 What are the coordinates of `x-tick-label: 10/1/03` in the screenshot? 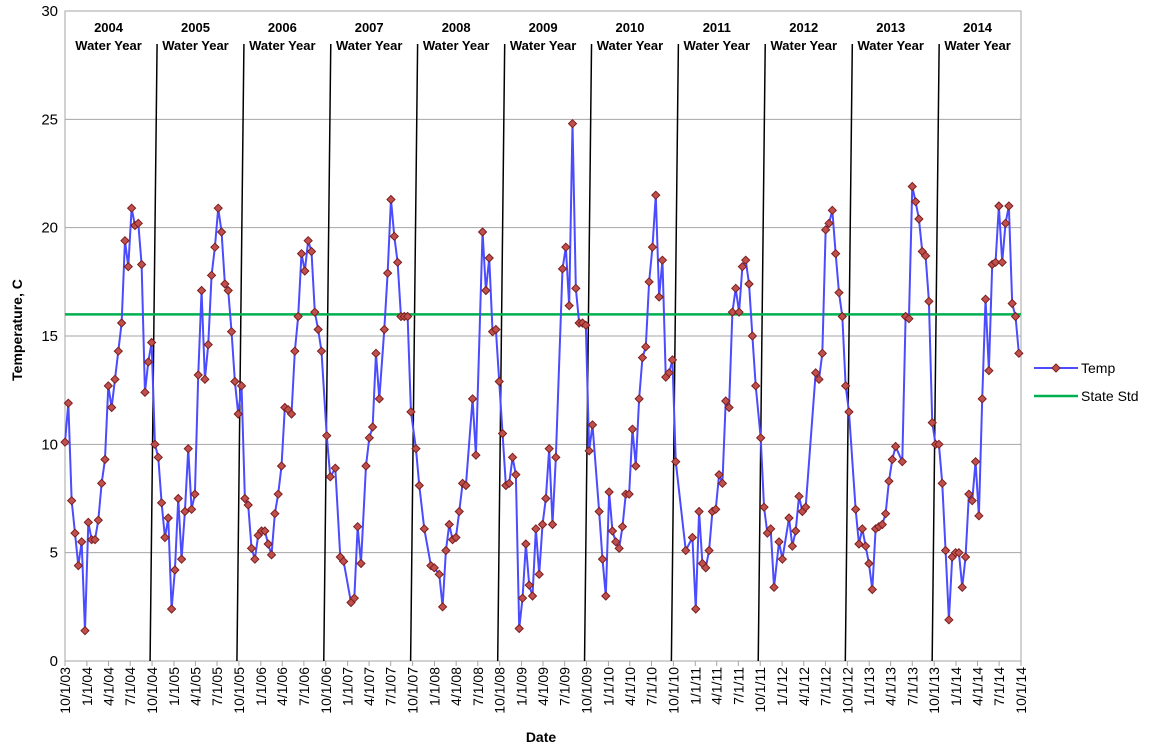 It's located at (65, 690).